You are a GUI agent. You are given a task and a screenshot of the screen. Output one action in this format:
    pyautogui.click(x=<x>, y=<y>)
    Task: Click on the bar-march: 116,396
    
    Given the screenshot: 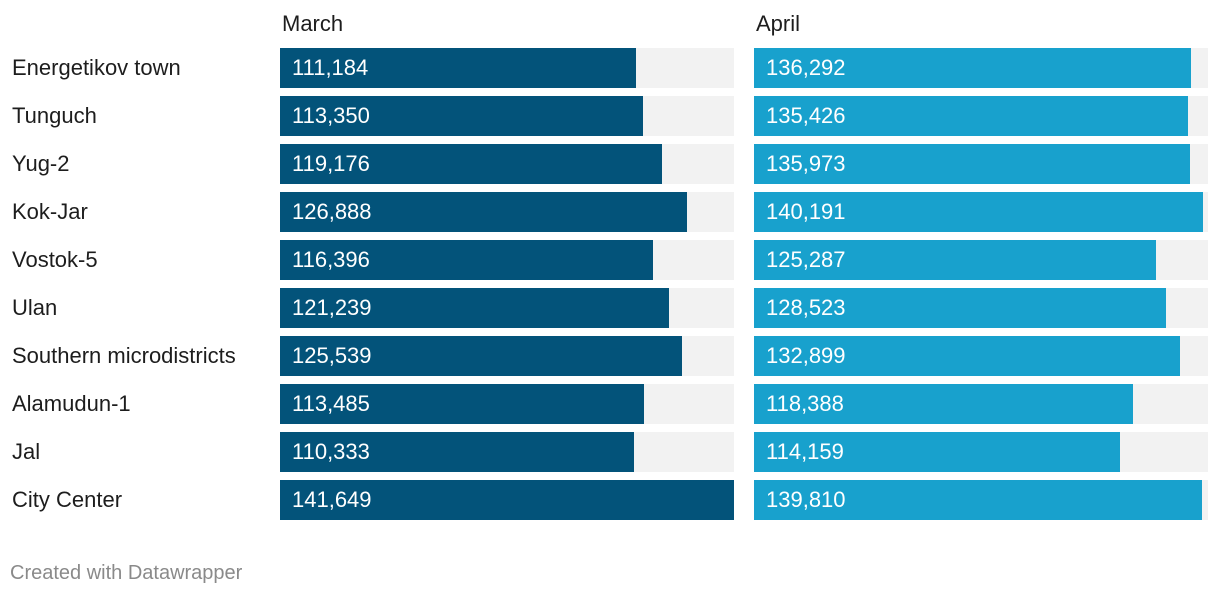 What is the action you would take?
    pyautogui.click(x=466, y=260)
    